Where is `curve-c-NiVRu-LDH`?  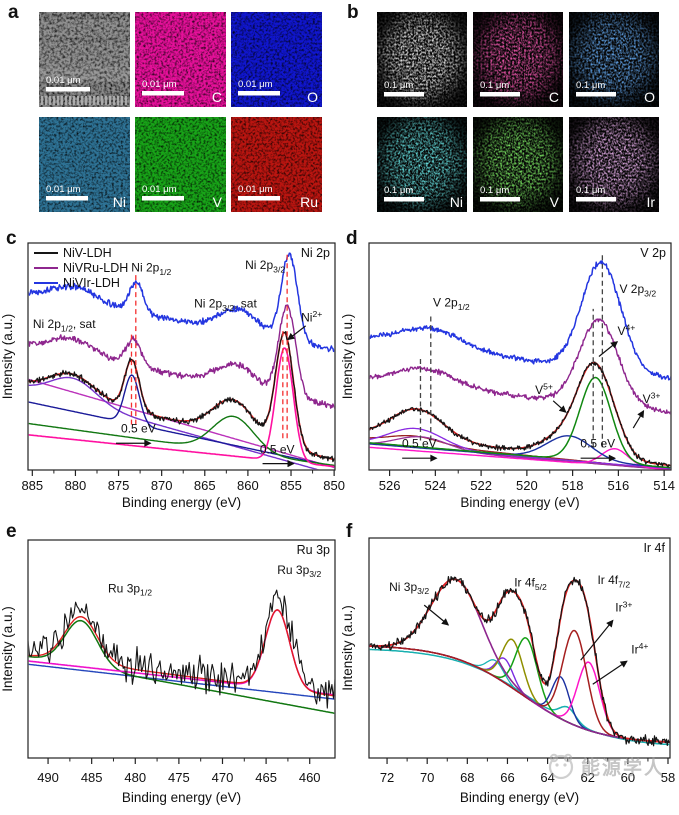
curve-c-NiVRu-LDH is located at coordinates (181, 356).